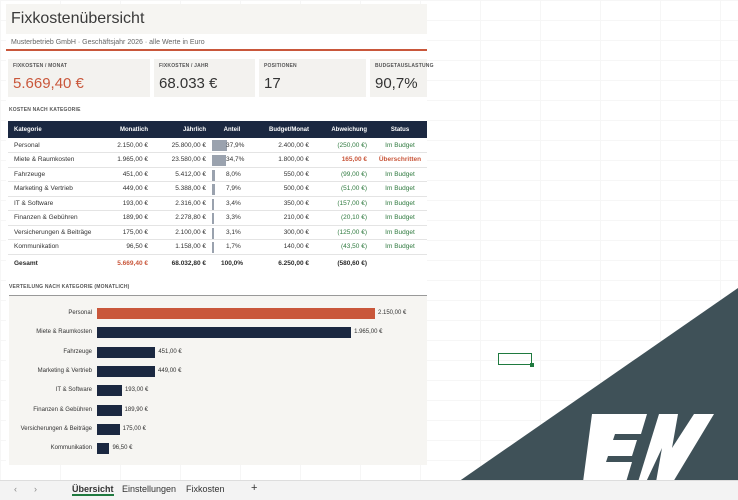  What do you see at coordinates (125, 189) in the screenshot?
I see `cell-monatlich: 449,00 €` at bounding box center [125, 189].